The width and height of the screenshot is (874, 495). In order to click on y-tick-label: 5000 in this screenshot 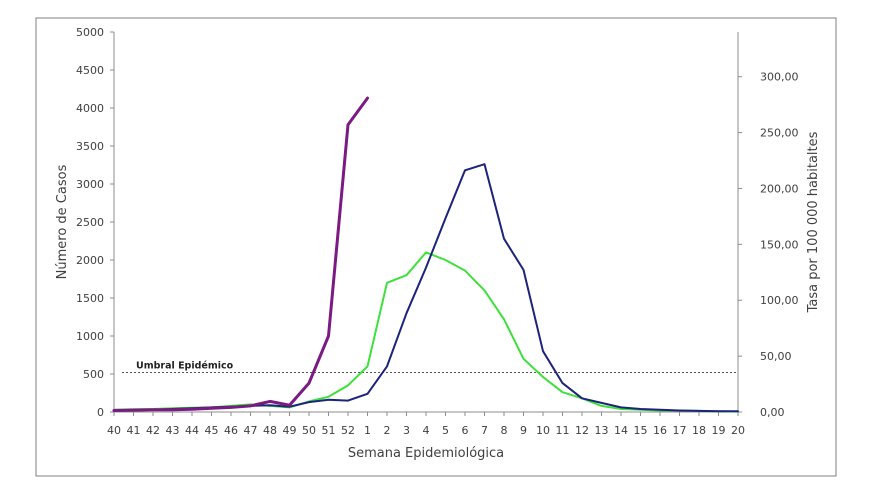, I will do `click(90, 32)`.